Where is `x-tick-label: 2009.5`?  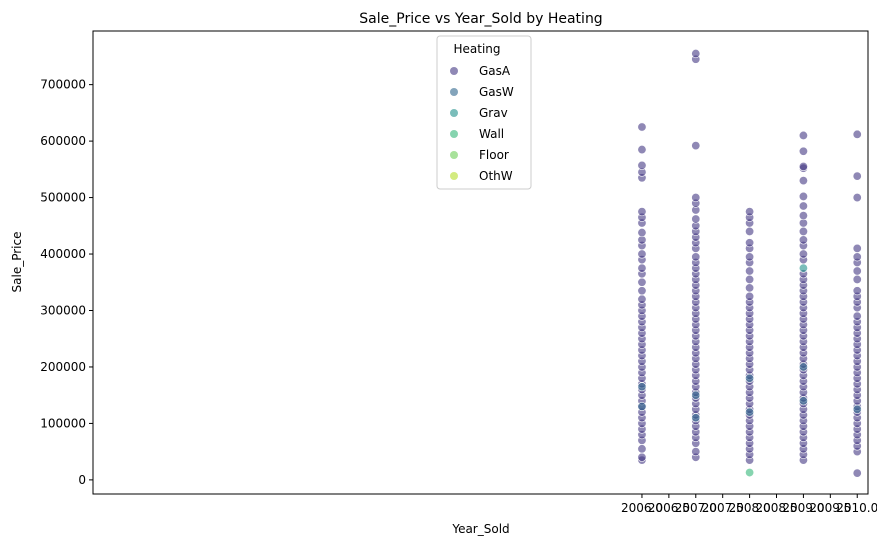 x-tick-label: 2009.5 is located at coordinates (830, 508).